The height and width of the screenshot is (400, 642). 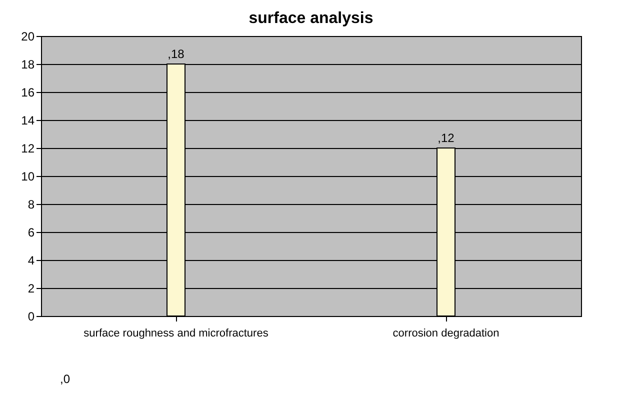 What do you see at coordinates (31, 317) in the screenshot?
I see `y-tick-label: 0` at bounding box center [31, 317].